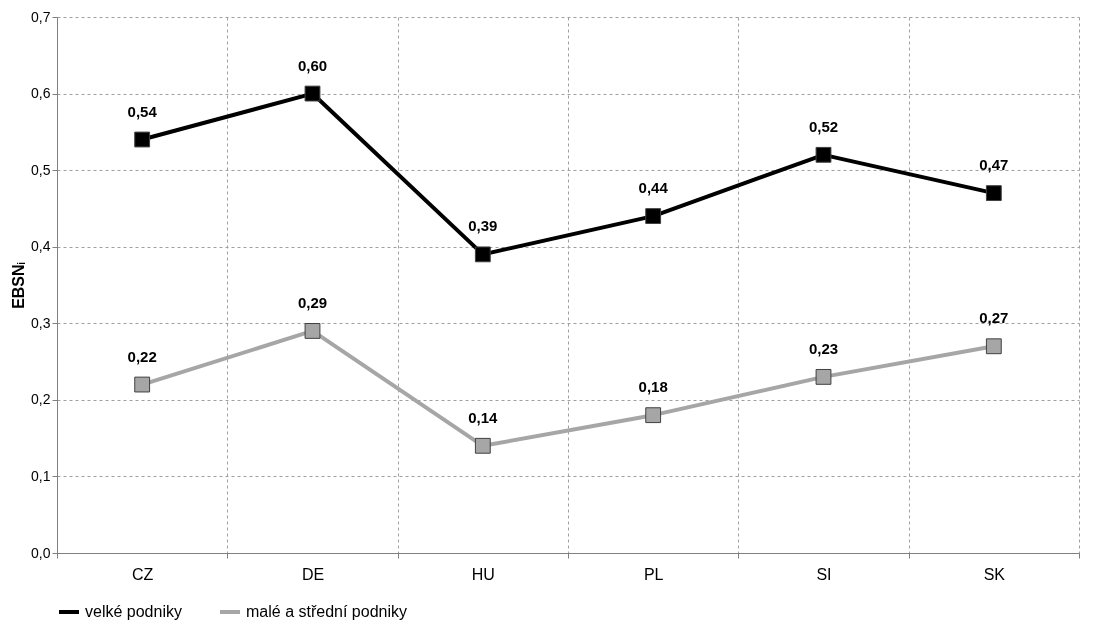 The height and width of the screenshot is (644, 1103). I want to click on data-label: 0,54, so click(142, 111).